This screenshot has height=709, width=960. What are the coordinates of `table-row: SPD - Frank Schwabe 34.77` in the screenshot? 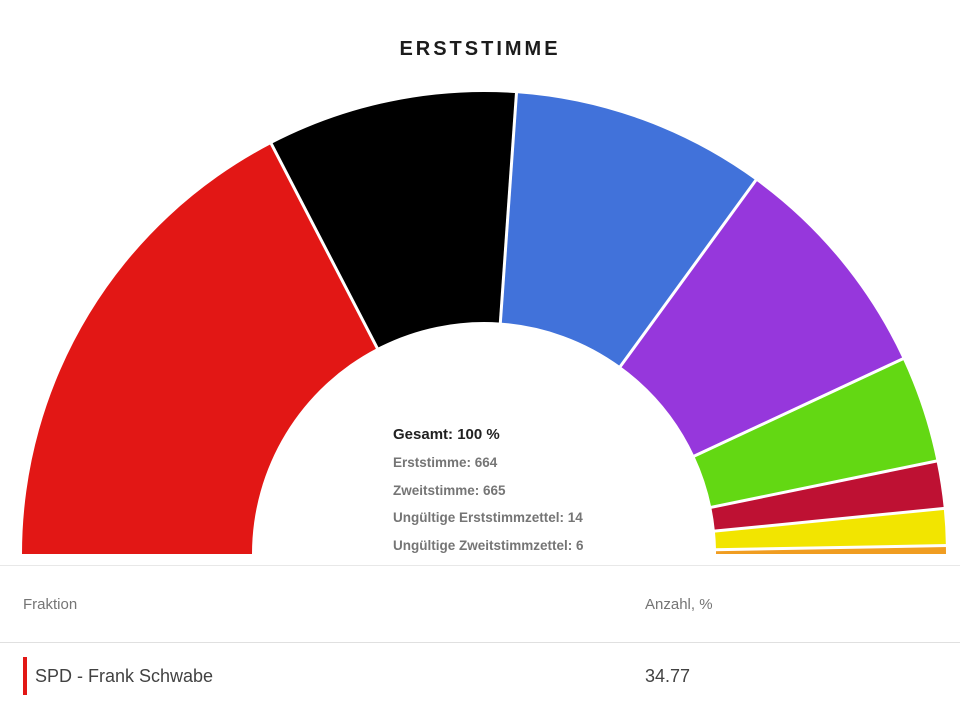 It's located at (480, 676).